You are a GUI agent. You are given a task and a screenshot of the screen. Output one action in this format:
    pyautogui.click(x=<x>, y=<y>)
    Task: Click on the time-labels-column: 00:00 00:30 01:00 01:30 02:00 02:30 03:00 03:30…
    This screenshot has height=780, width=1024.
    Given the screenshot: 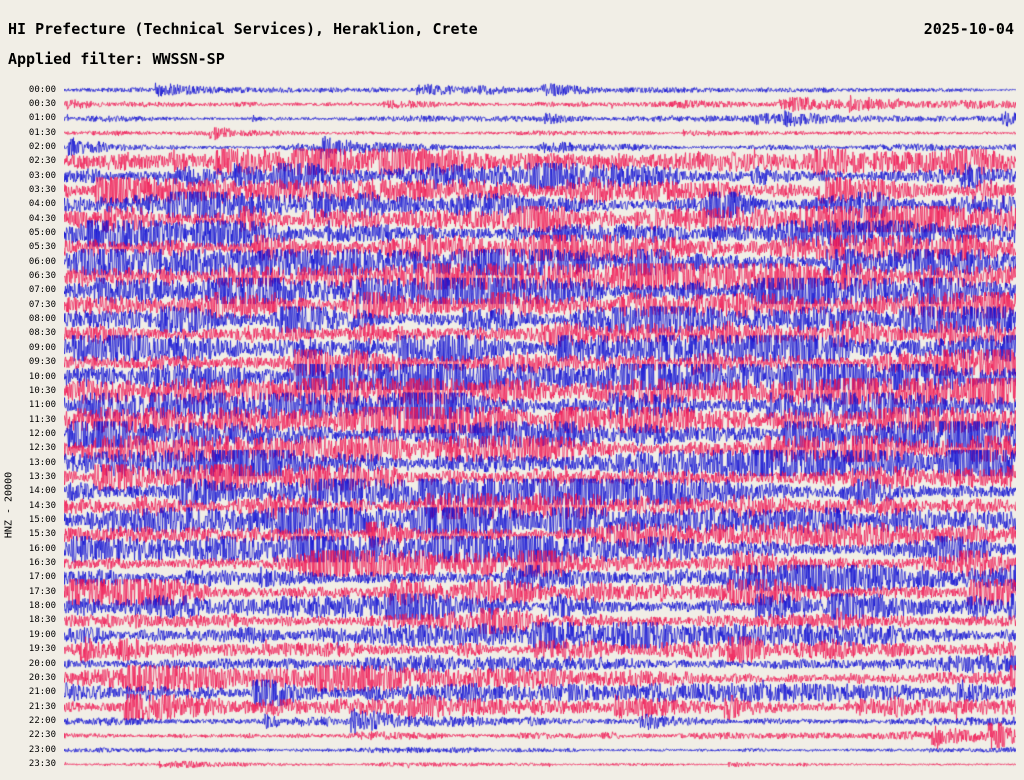 What is the action you would take?
    pyautogui.click(x=30, y=430)
    